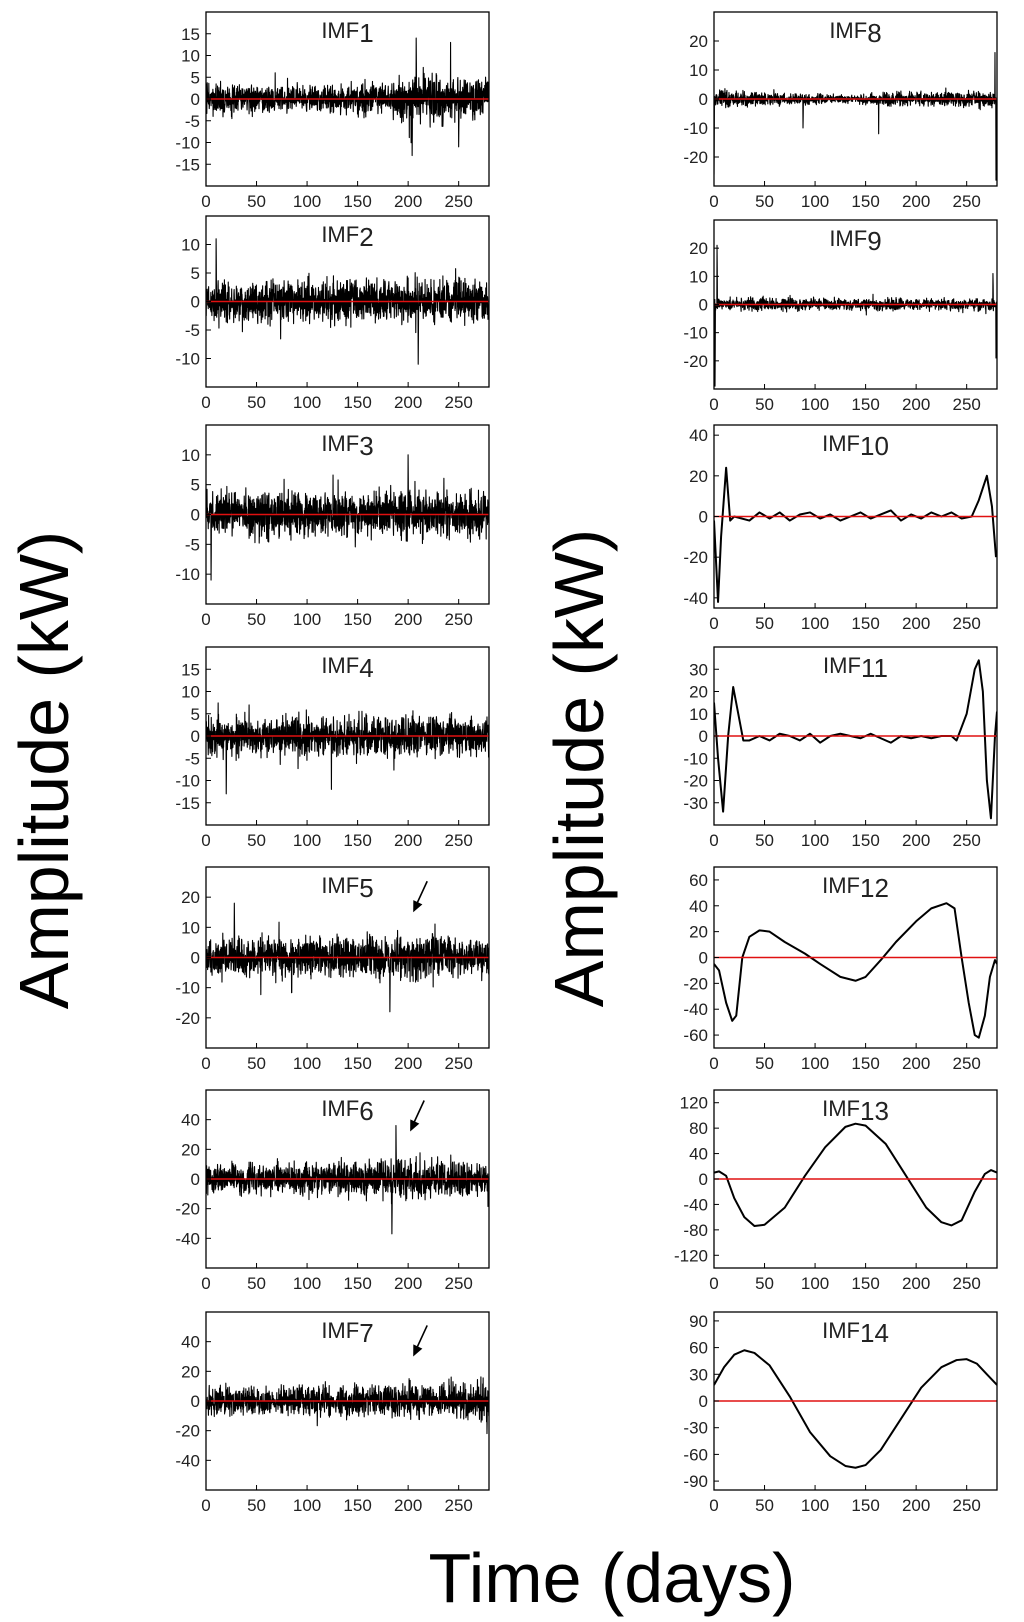 The width and height of the screenshot is (1024, 1622). What do you see at coordinates (347, 97) in the screenshot?
I see `series-line-imf1` at bounding box center [347, 97].